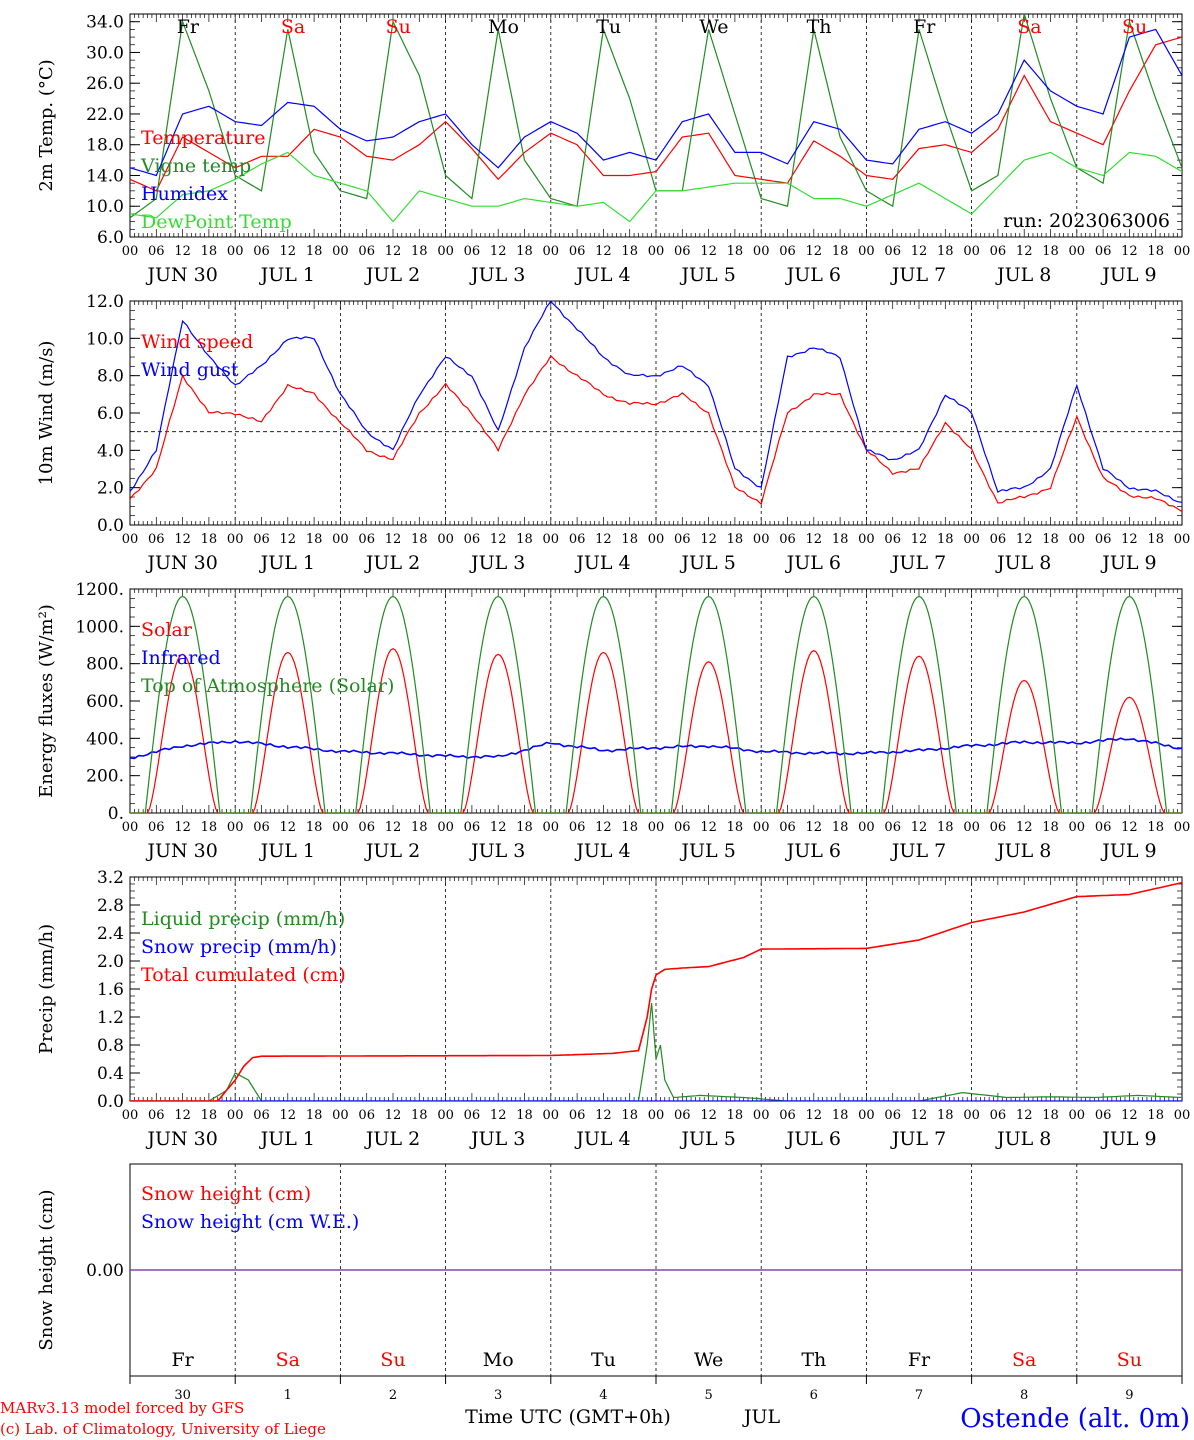 The image size is (1194, 1440). Describe the element at coordinates (110, 990) in the screenshot. I see `y-tick-label: 1.6` at that location.